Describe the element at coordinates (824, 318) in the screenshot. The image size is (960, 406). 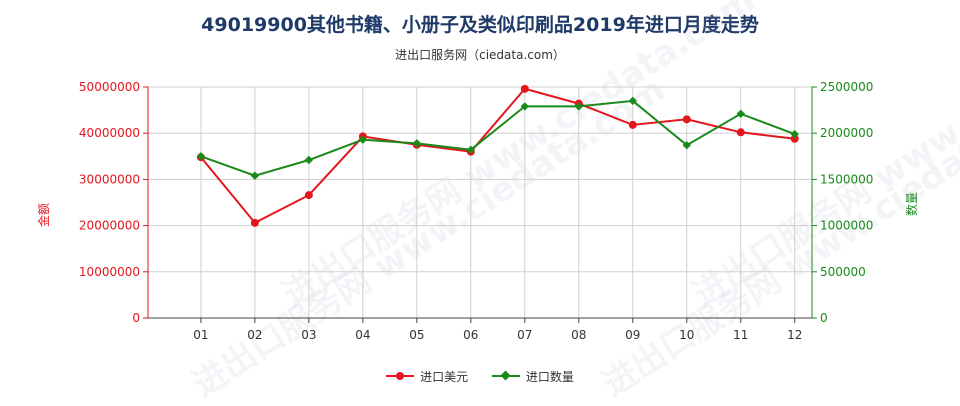
I see `y-right-tick-label: 0` at that location.